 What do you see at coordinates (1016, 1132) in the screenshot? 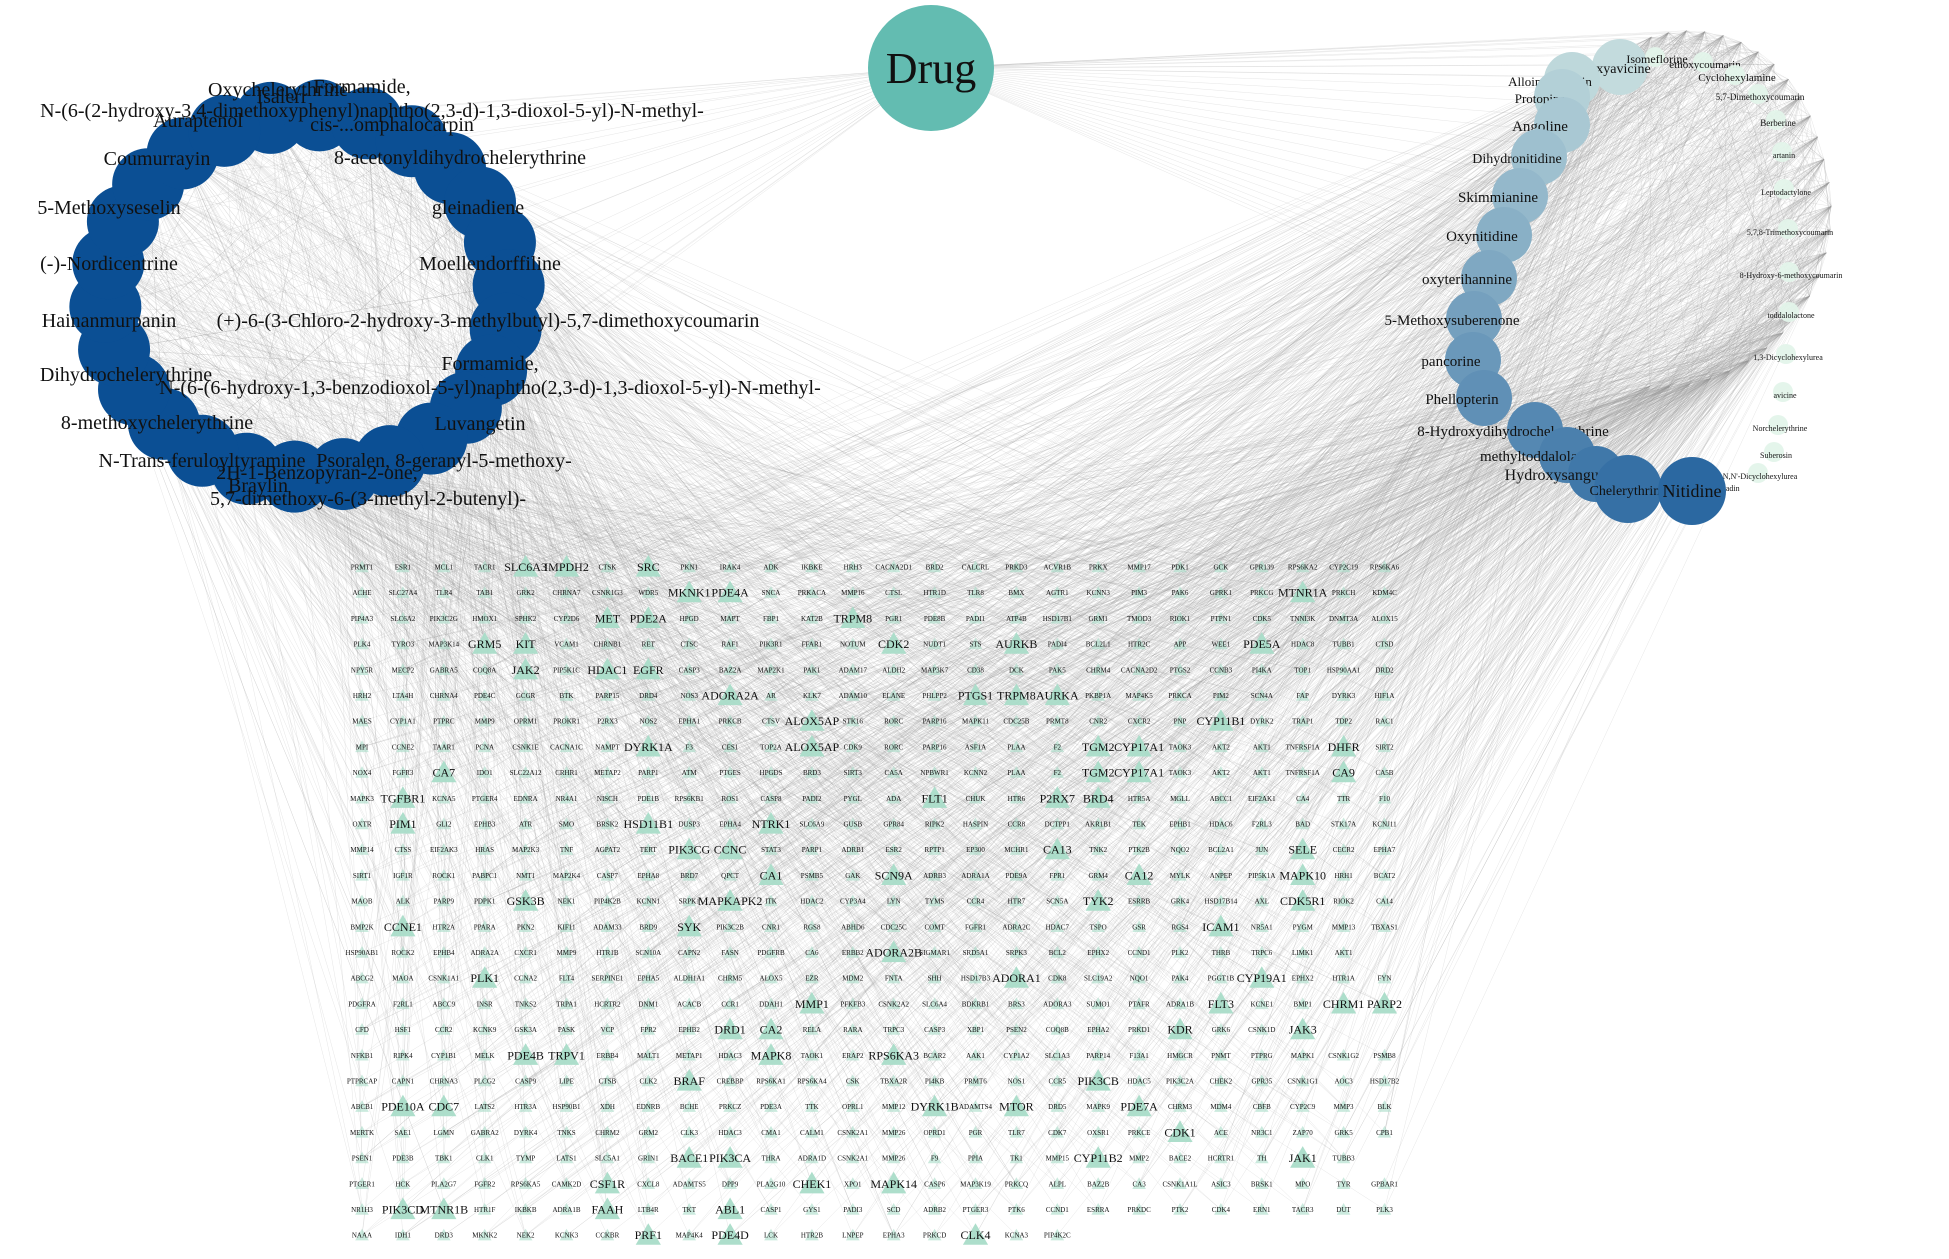
I see `target-node-tlr7-22-16: TLR7` at bounding box center [1016, 1132].